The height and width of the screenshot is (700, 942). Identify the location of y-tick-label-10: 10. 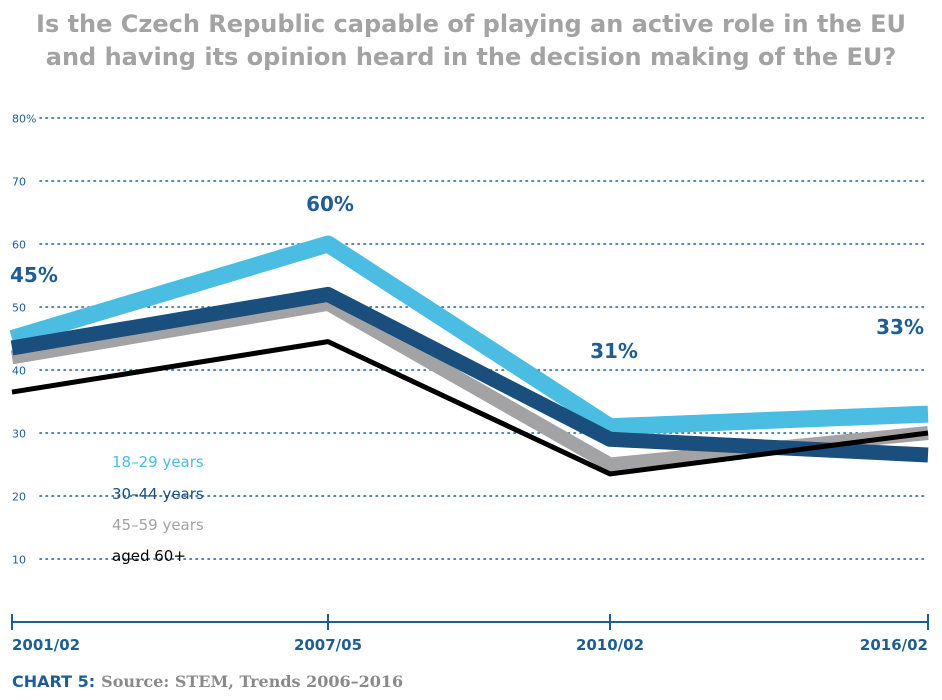
(19, 560).